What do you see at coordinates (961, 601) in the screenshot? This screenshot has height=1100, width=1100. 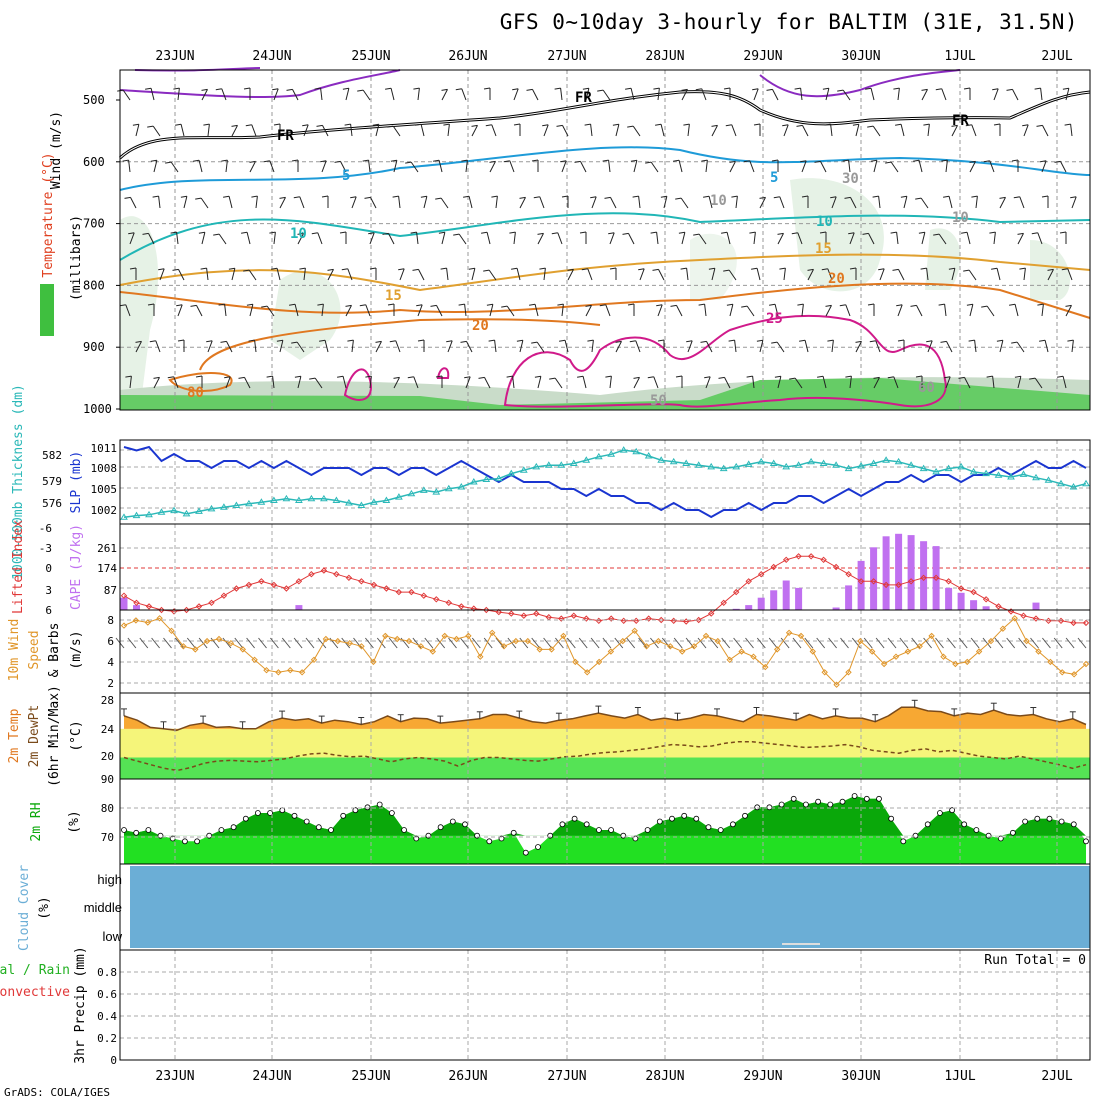 I see `cape-bar` at bounding box center [961, 601].